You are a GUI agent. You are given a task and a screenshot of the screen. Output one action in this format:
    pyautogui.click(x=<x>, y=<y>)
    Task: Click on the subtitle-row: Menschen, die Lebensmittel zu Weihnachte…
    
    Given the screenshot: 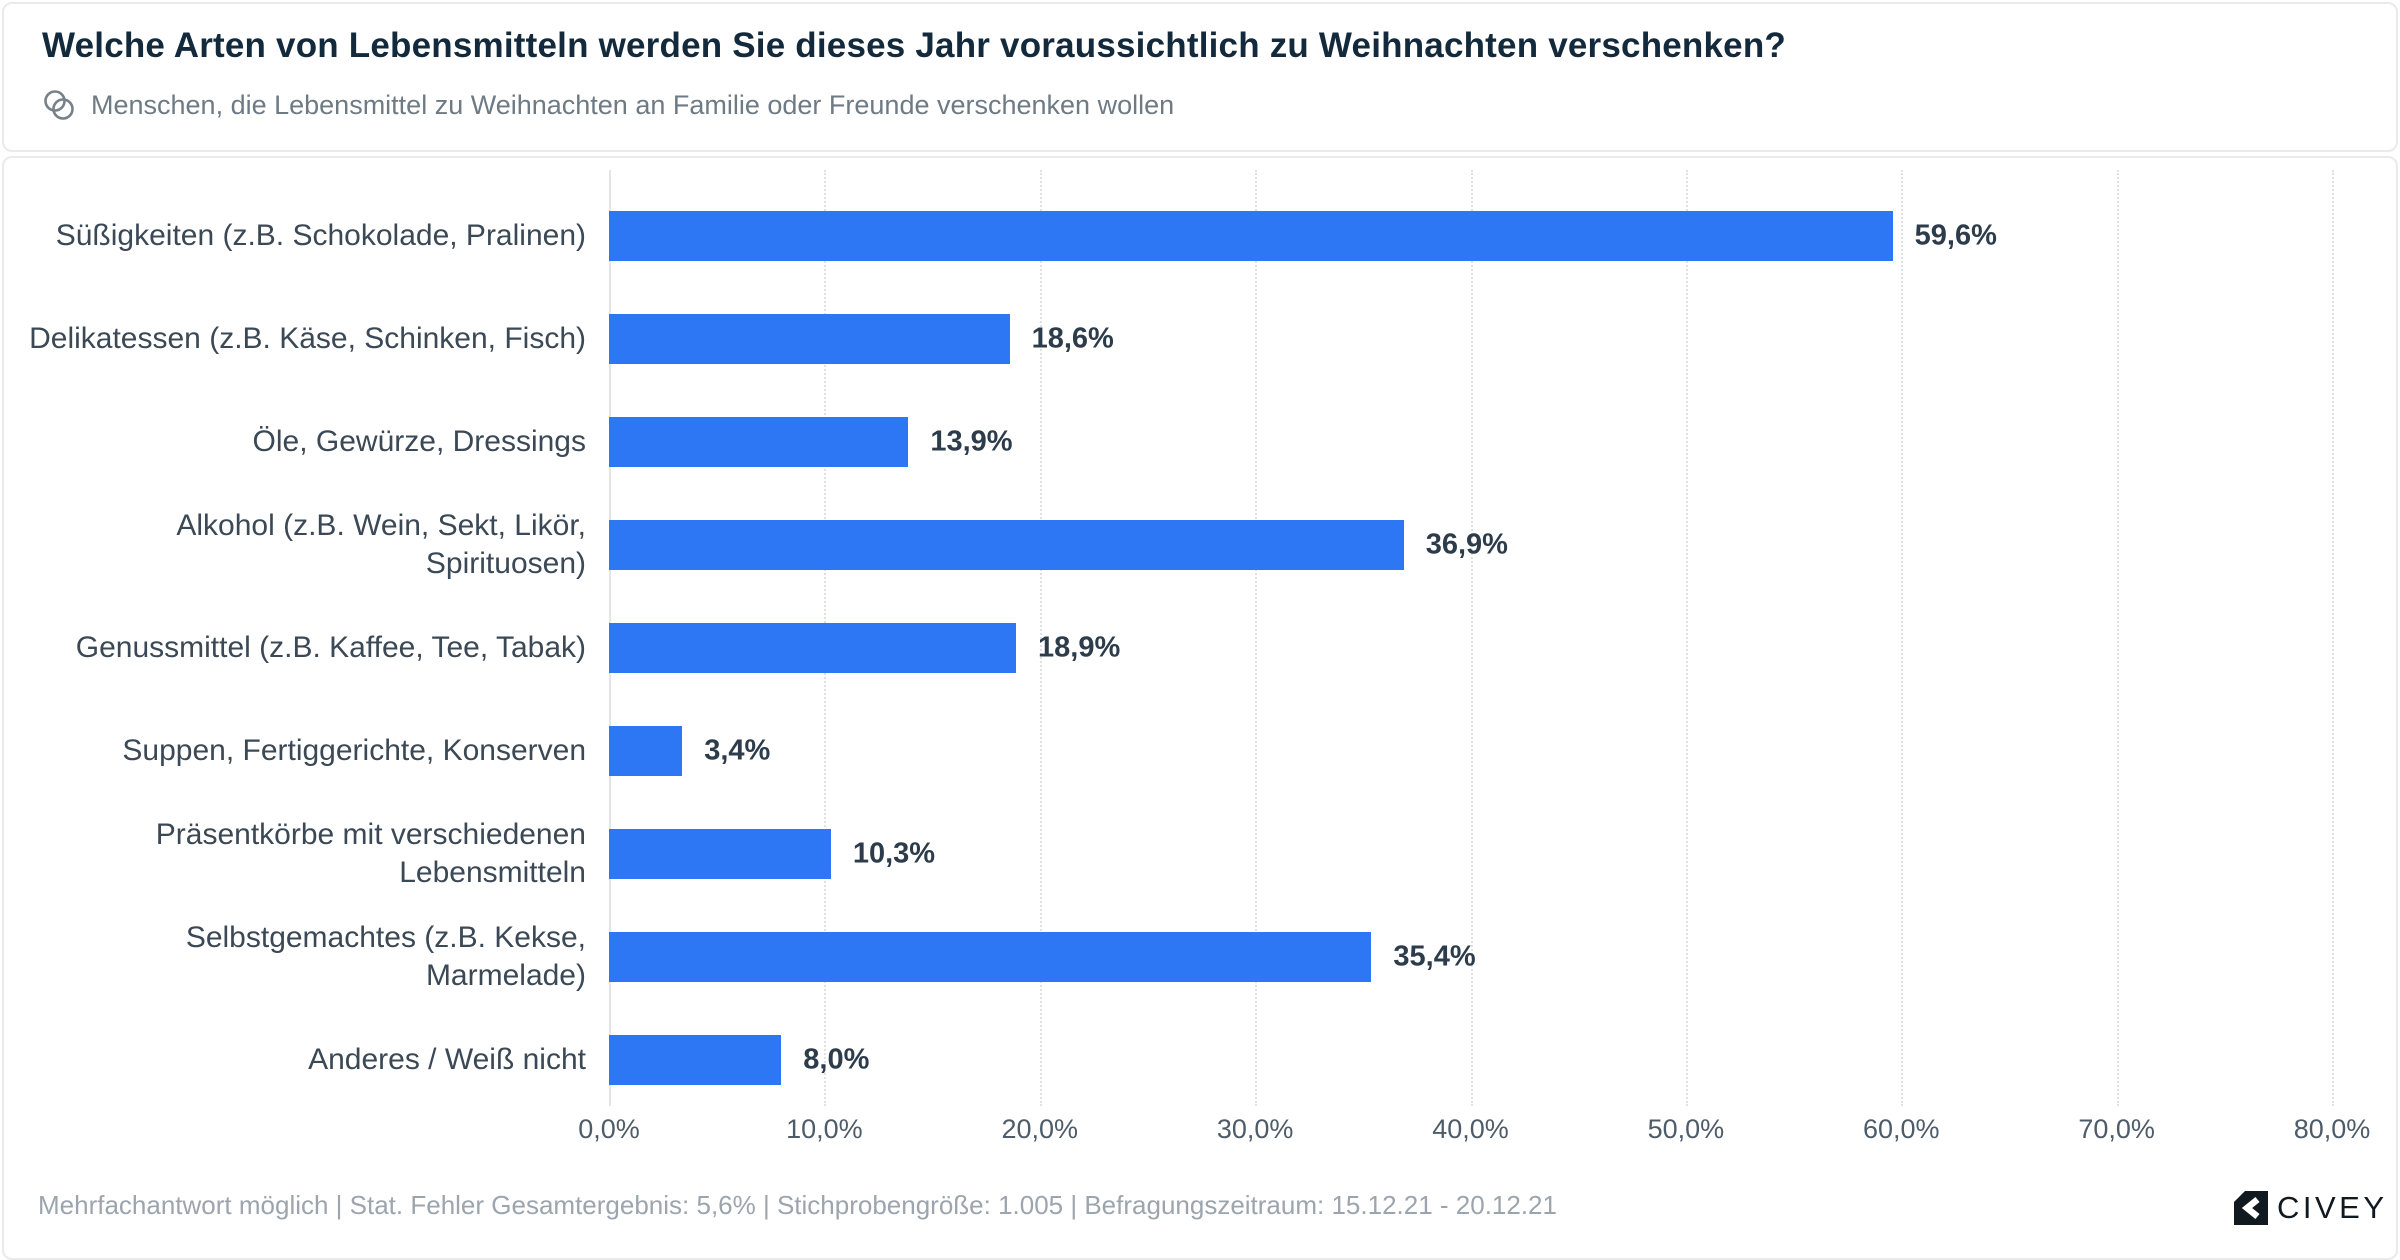 What is the action you would take?
    pyautogui.click(x=608, y=105)
    